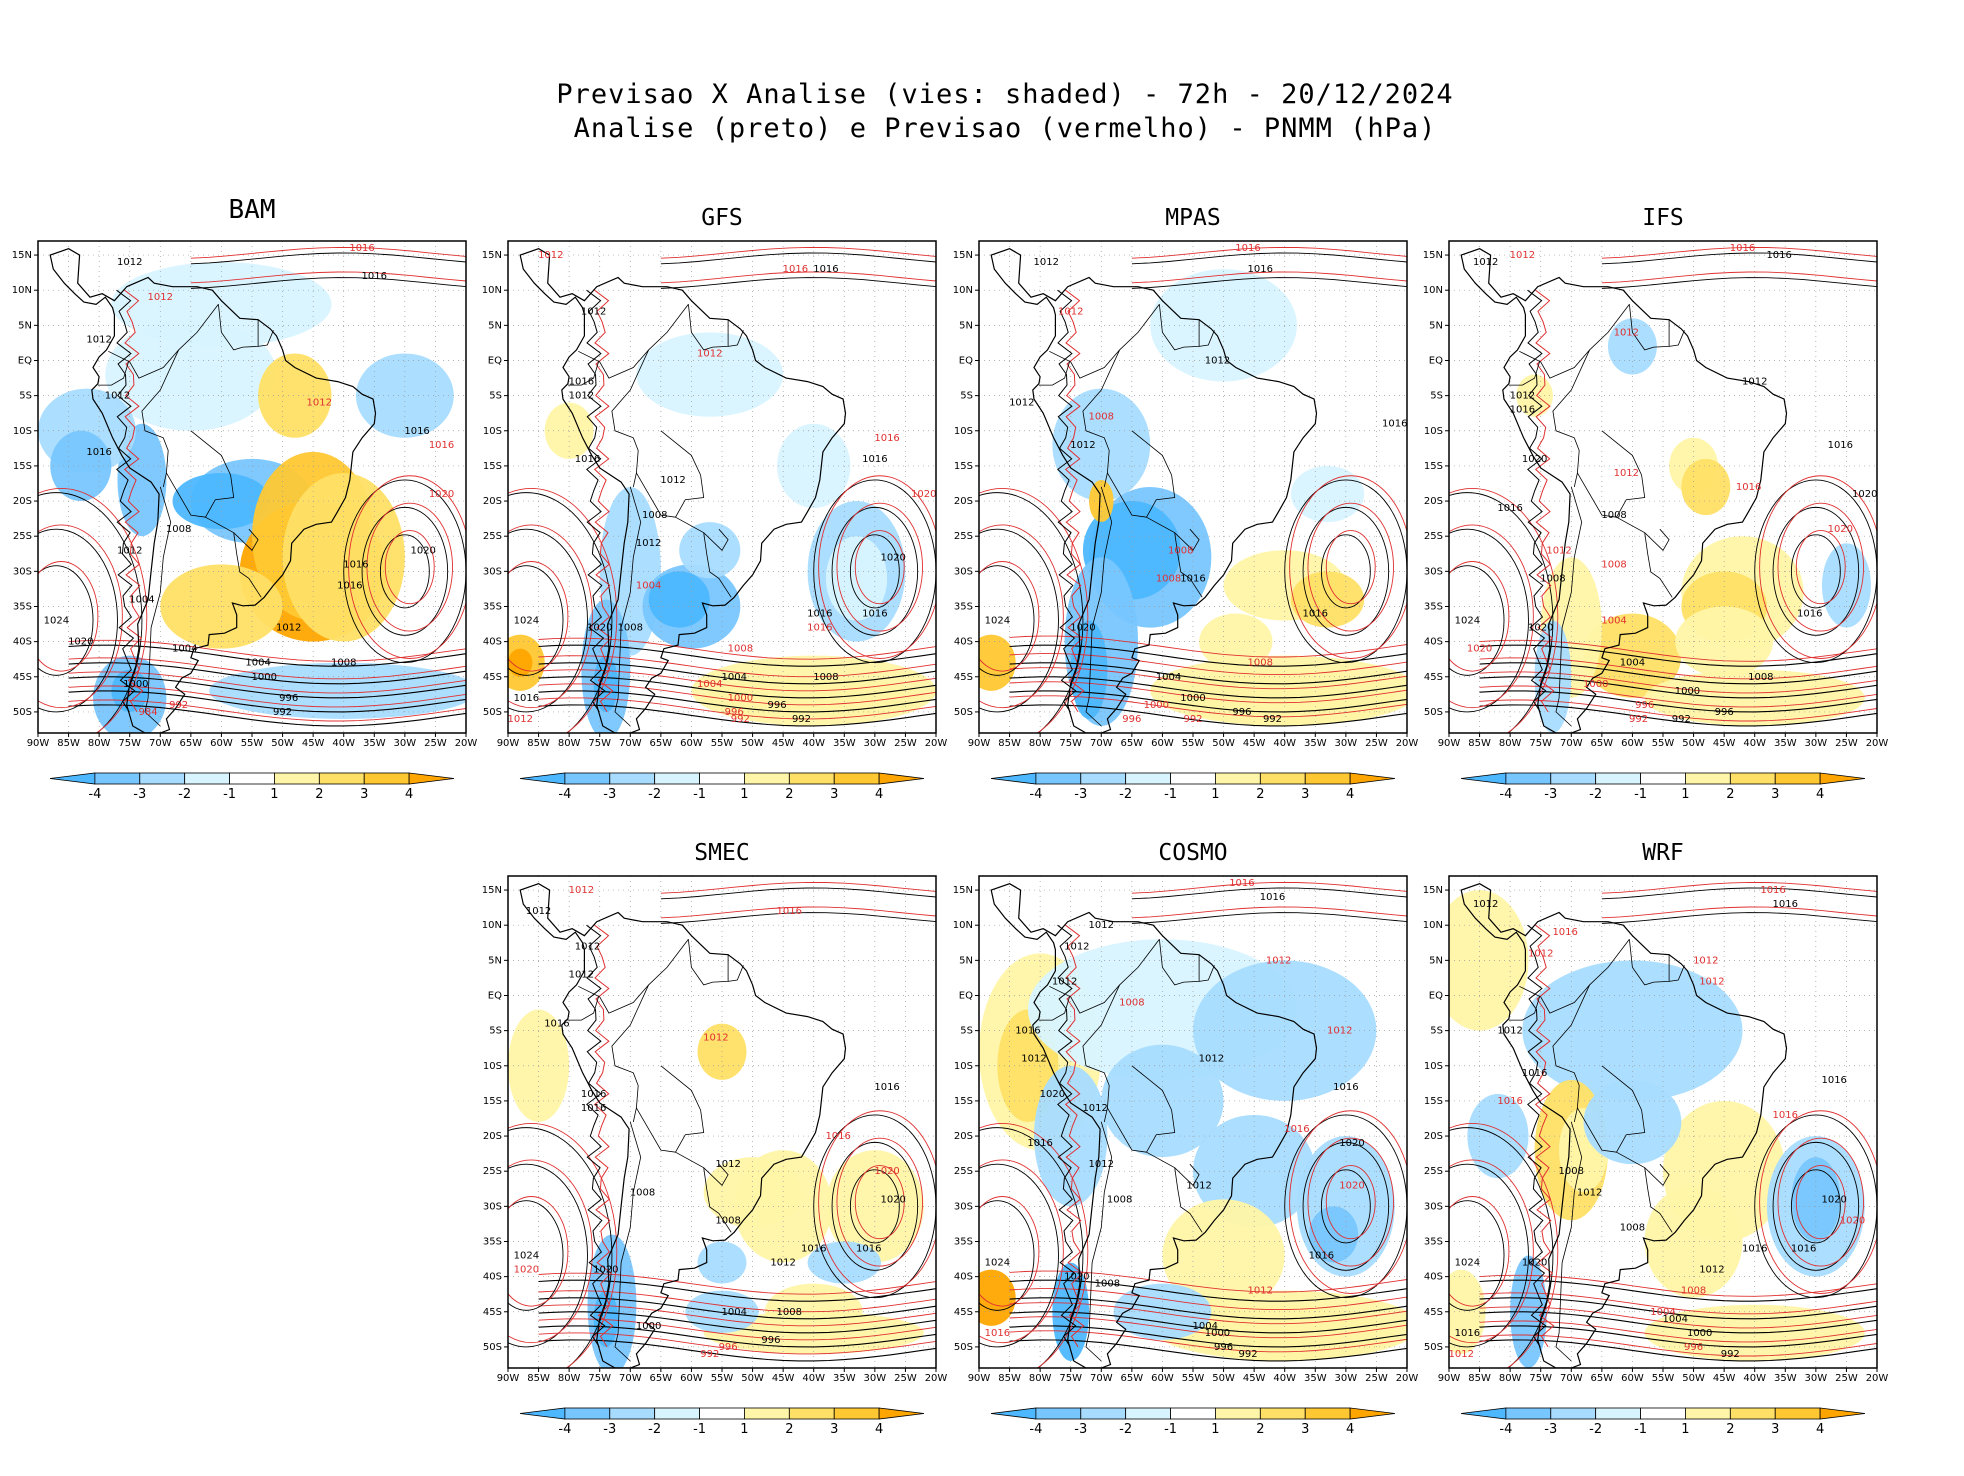 The height and width of the screenshot is (1476, 1964). What do you see at coordinates (492, 1101) in the screenshot?
I see `lat-tick-label: 15S` at bounding box center [492, 1101].